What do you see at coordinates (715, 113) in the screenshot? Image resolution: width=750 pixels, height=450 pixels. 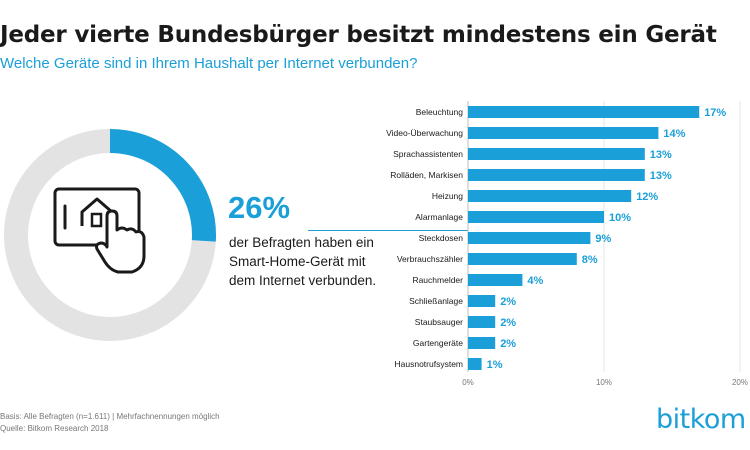 I see `data-label: 17%` at bounding box center [715, 113].